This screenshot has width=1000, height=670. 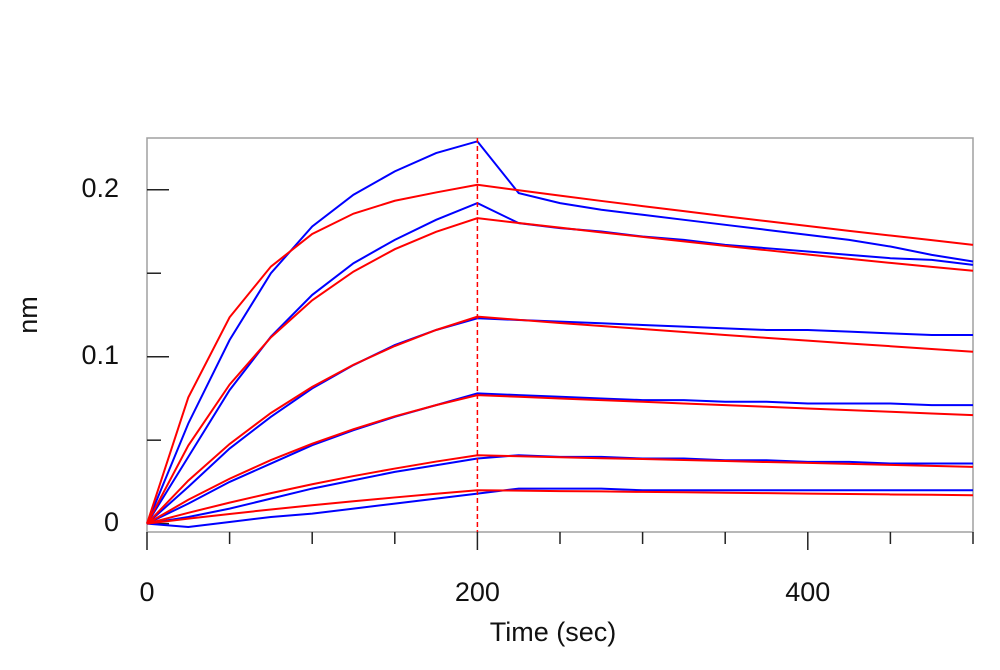 I want to click on y-tick-label: 0.1, so click(x=100, y=355).